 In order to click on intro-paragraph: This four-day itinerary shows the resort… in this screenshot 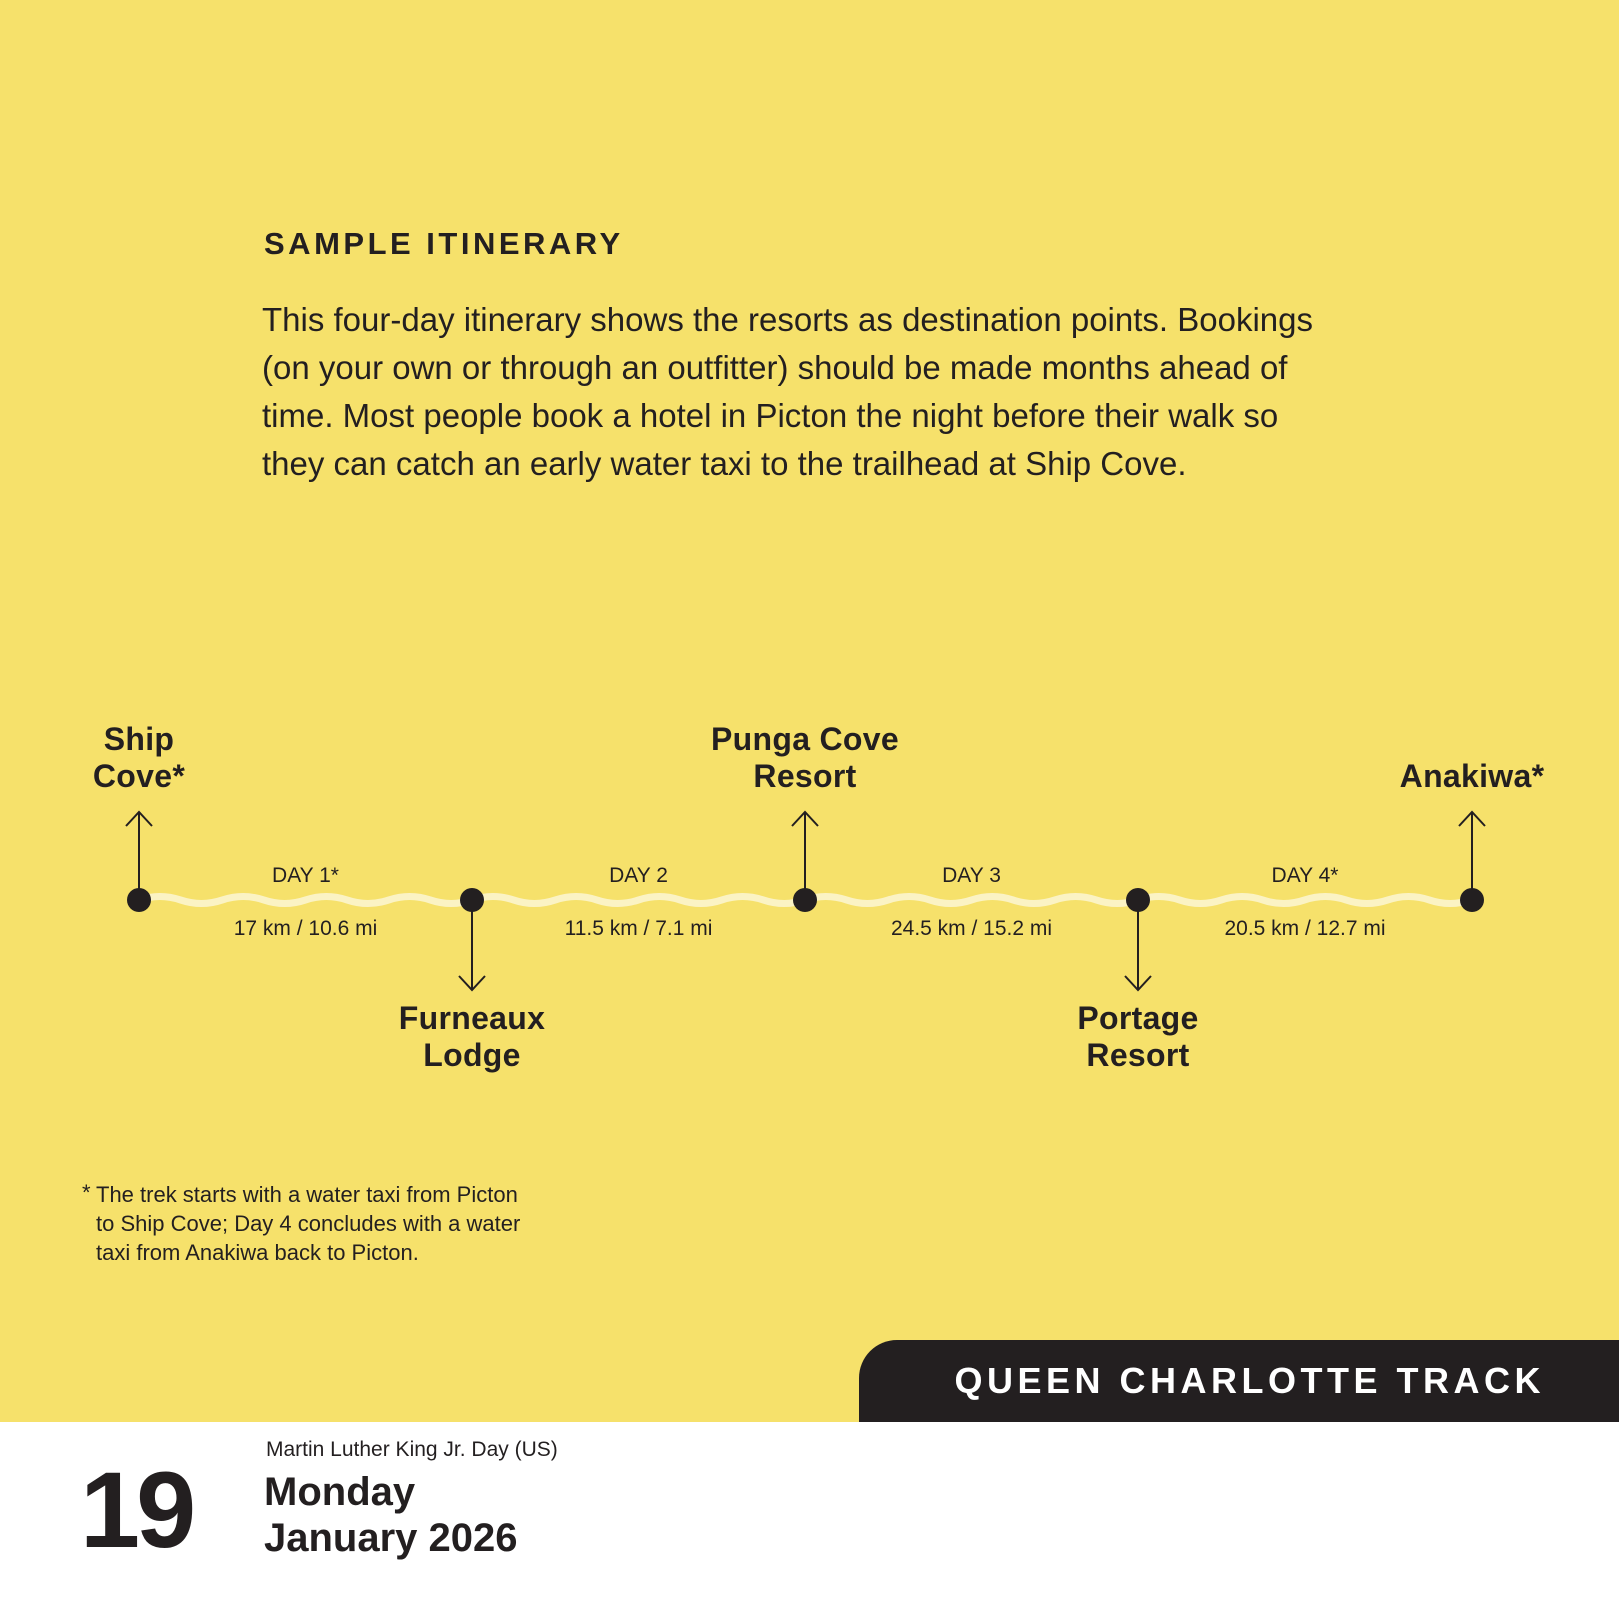, I will do `click(788, 391)`.